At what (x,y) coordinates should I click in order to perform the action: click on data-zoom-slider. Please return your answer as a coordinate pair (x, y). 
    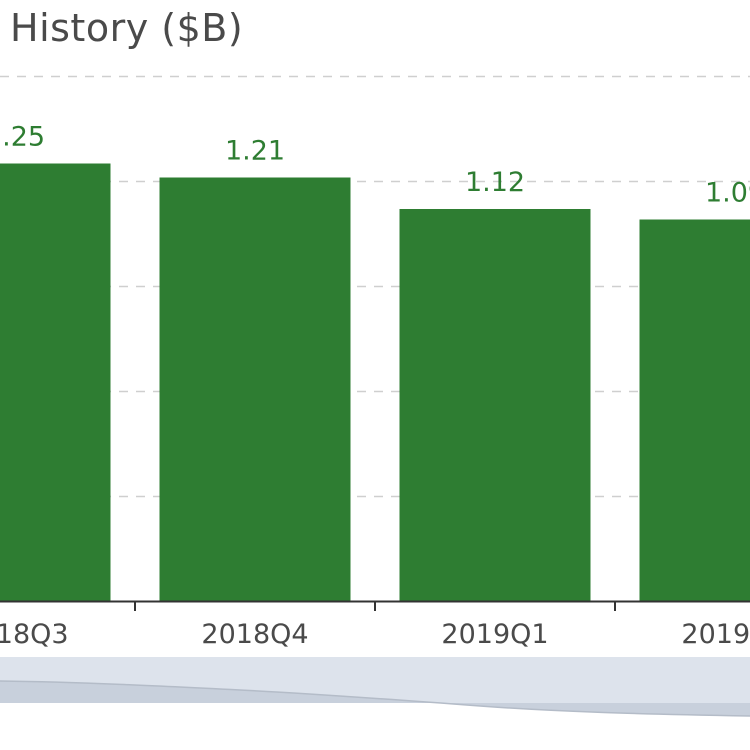
    Looking at the image, I should click on (375, 687).